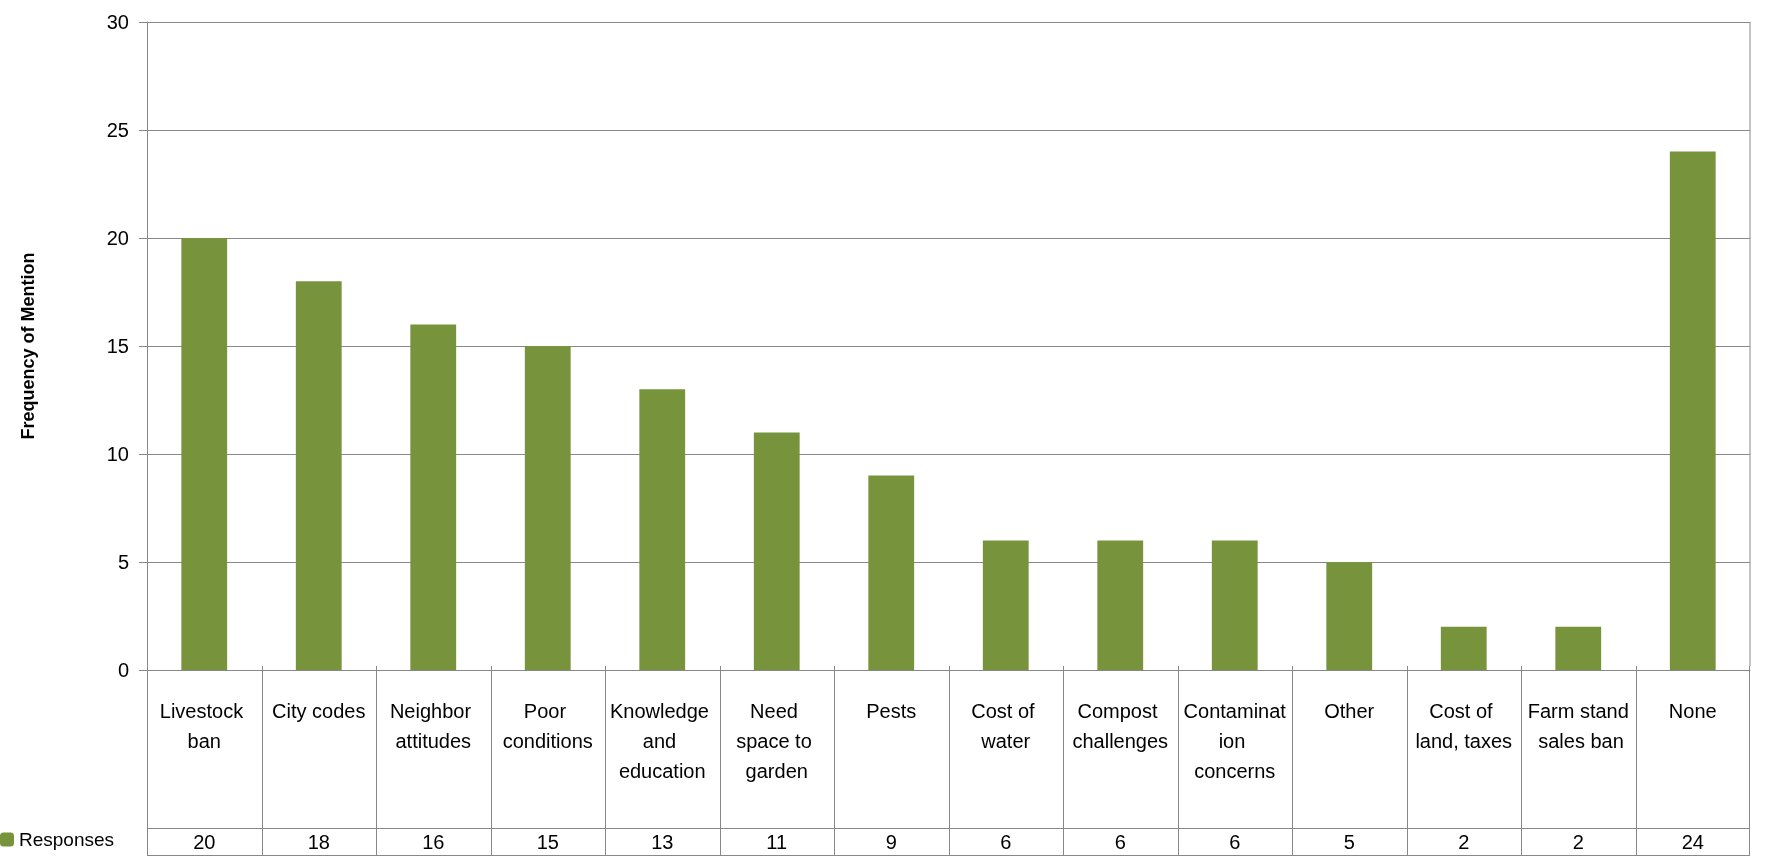 This screenshot has width=1773, height=860. I want to click on x-tick-label: Cost of water, so click(1006, 726).